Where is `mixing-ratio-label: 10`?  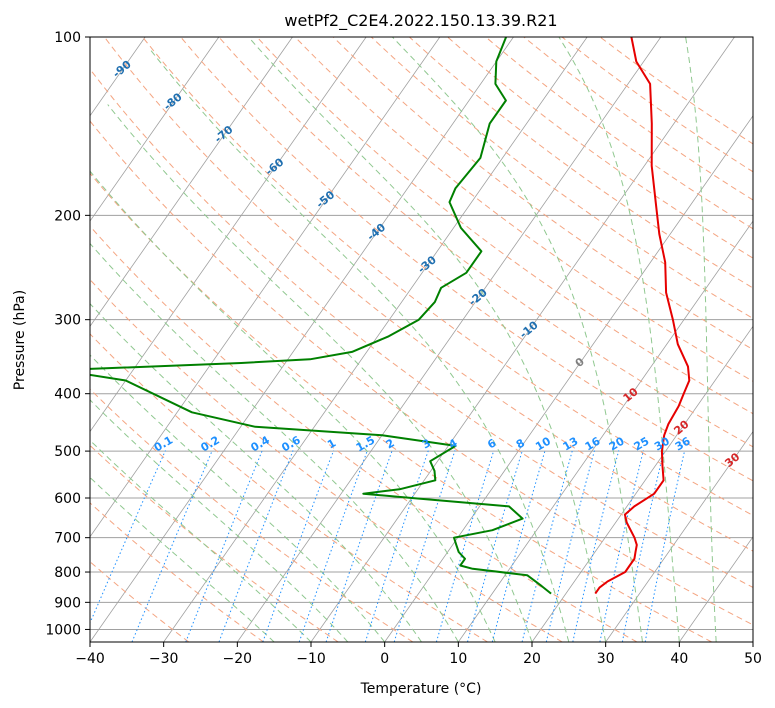
mixing-ratio-label: 10 is located at coordinates (543, 443).